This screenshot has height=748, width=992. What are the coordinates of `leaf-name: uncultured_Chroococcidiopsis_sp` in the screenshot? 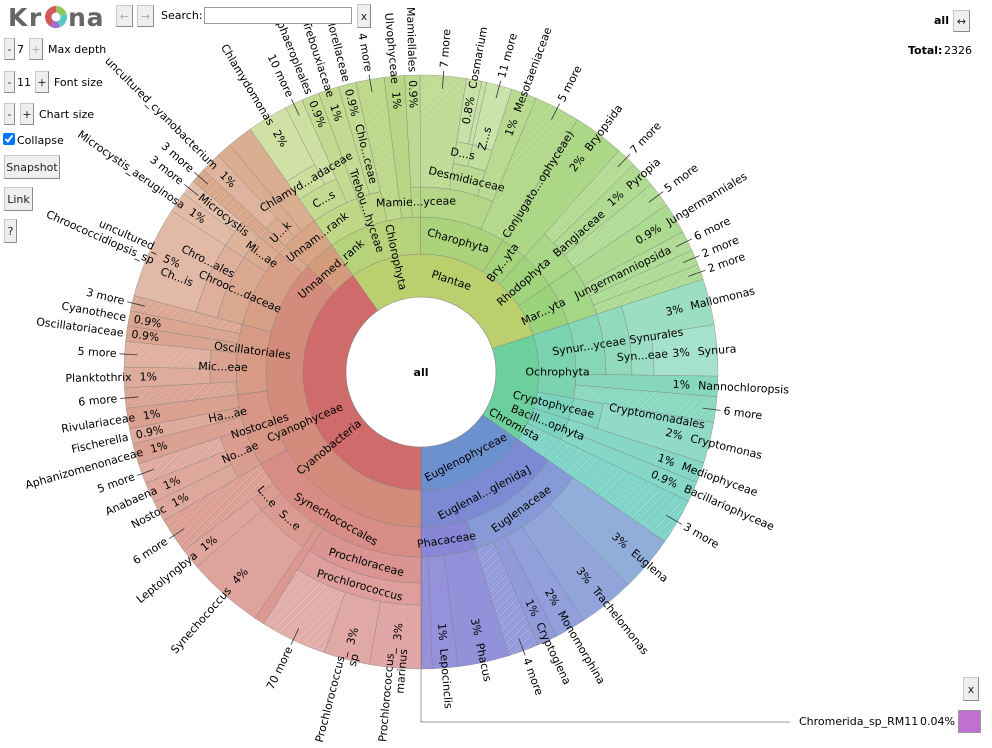 It's located at (103, 230).